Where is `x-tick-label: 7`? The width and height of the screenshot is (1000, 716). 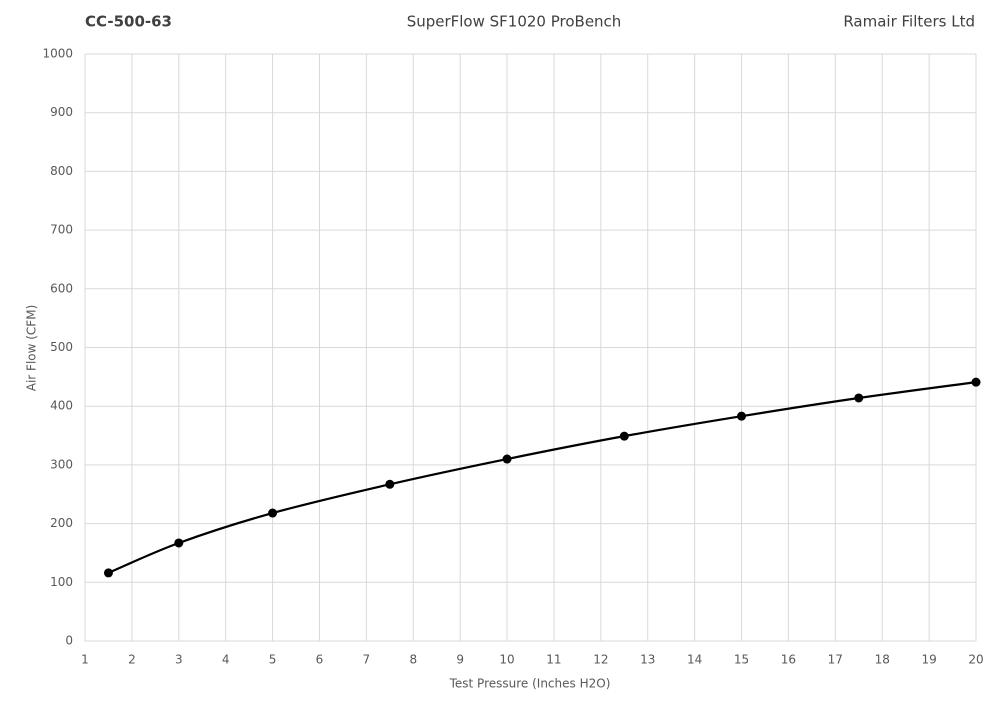 x-tick-label: 7 is located at coordinates (367, 660).